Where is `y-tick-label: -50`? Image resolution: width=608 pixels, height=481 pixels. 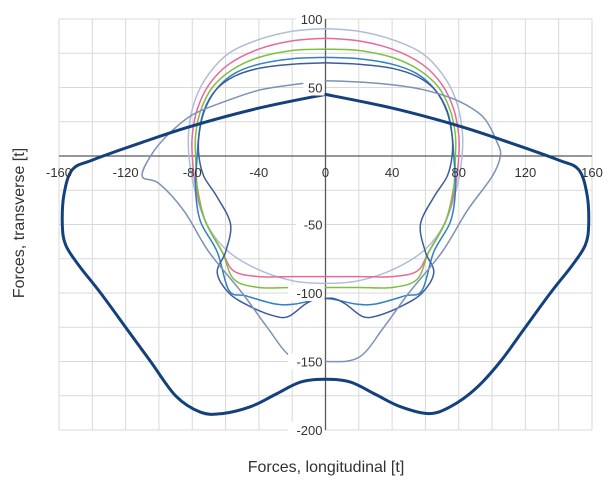
y-tick-label: -50 is located at coordinates (313, 225).